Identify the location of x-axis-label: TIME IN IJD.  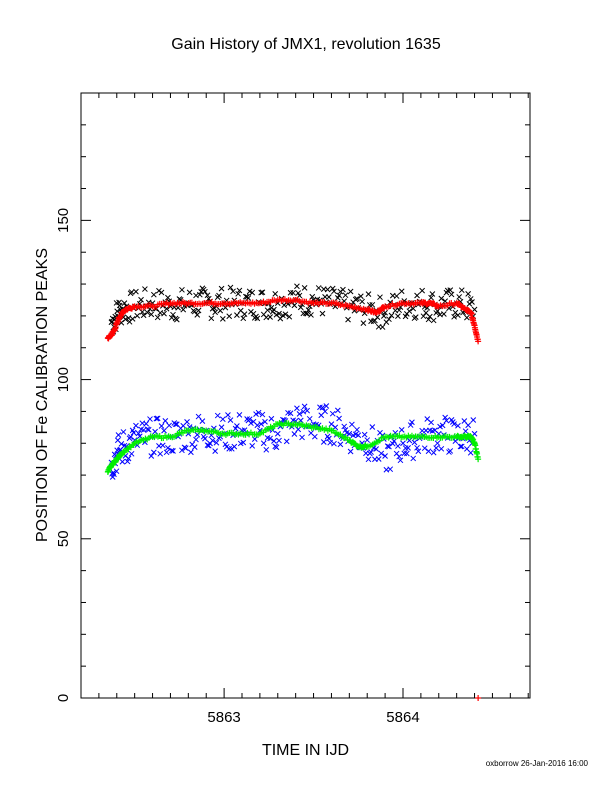
(305, 750).